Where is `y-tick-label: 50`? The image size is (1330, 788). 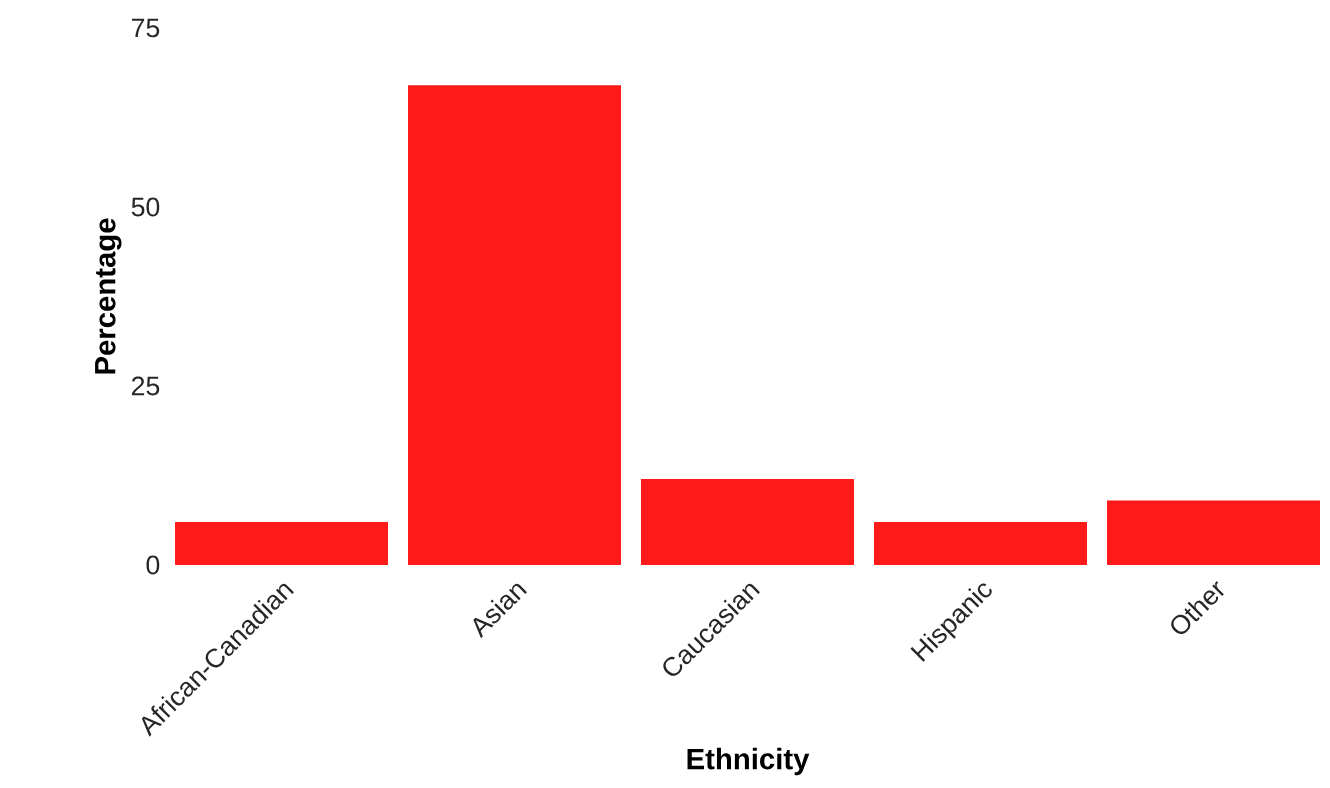 y-tick-label: 50 is located at coordinates (145, 207).